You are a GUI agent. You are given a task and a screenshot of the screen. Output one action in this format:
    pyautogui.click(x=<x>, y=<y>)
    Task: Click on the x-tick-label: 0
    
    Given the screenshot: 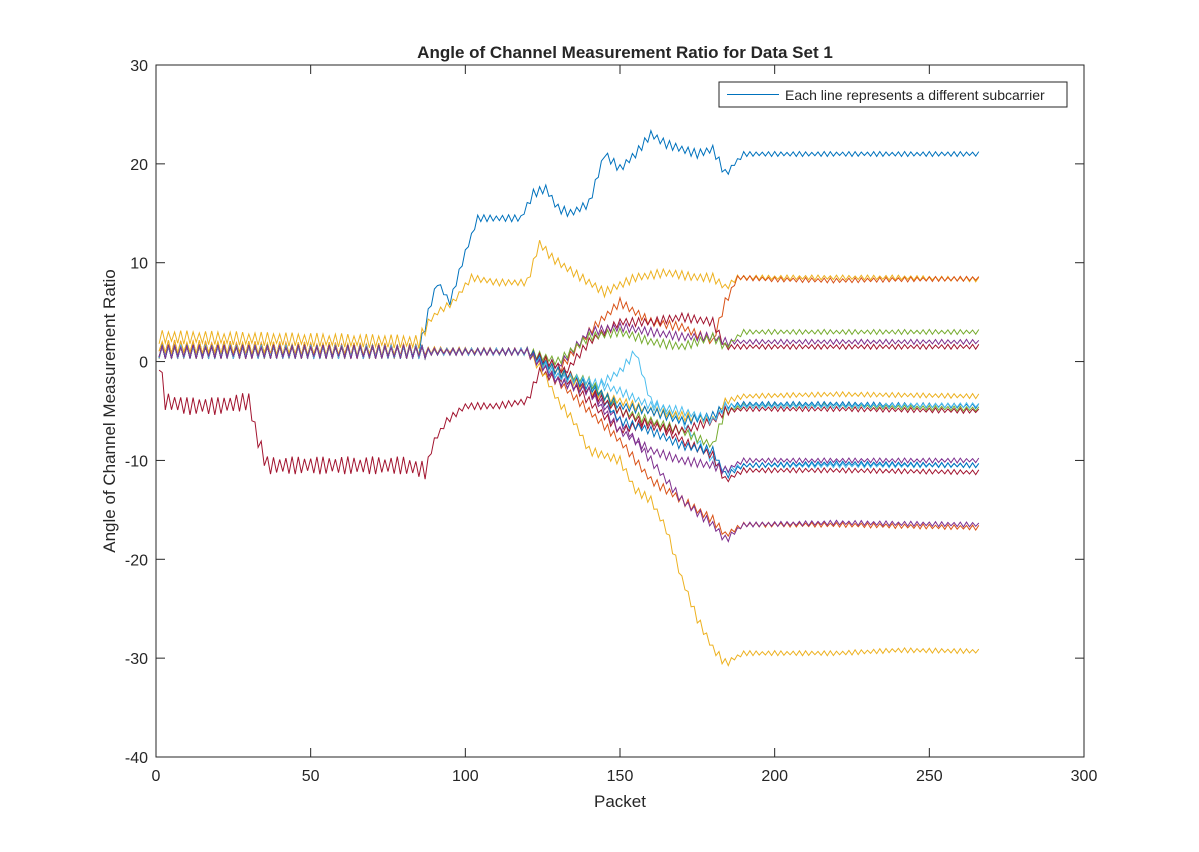 What is the action you would take?
    pyautogui.click(x=156, y=776)
    